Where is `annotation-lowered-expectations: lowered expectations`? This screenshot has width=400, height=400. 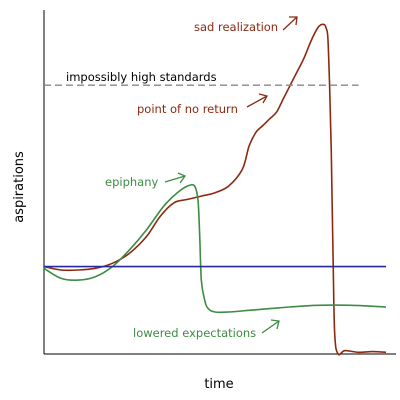 annotation-lowered-expectations: lowered expectations is located at coordinates (194, 333).